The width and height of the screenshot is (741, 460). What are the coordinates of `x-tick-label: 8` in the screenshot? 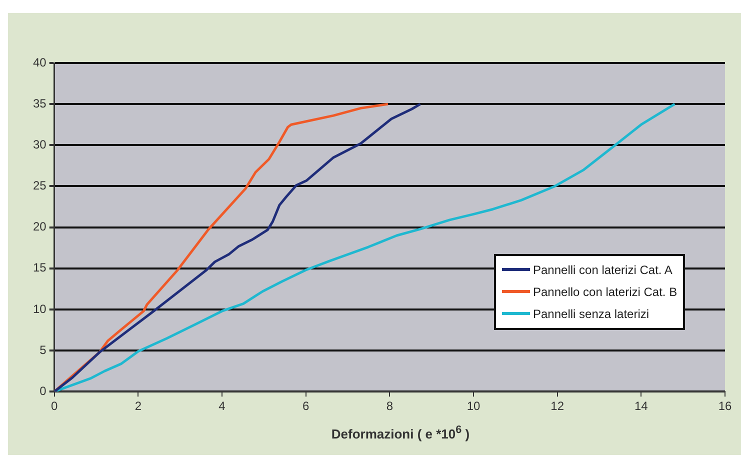 It's located at (390, 406).